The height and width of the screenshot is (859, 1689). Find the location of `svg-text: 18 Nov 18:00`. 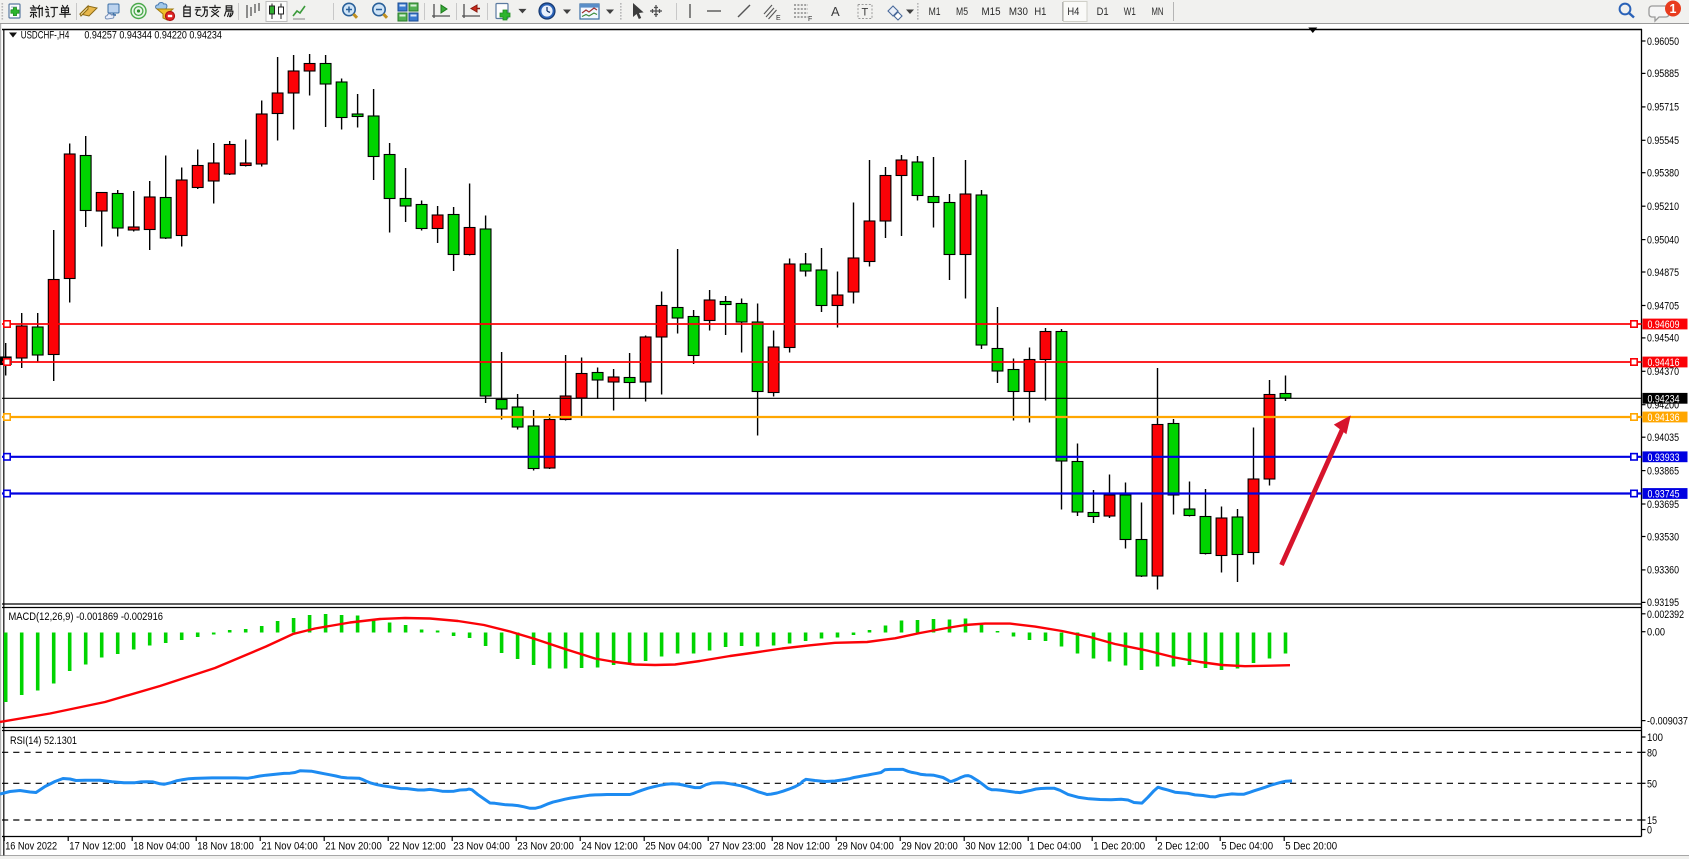

svg-text: 18 Nov 18:00 is located at coordinates (225, 847).